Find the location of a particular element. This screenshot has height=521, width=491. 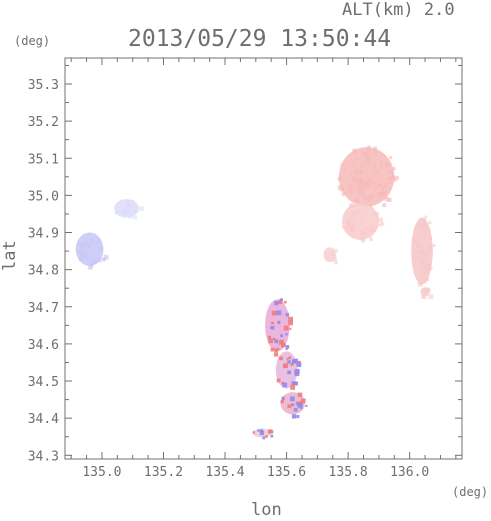

cluster-body is located at coordinates (126, 208).